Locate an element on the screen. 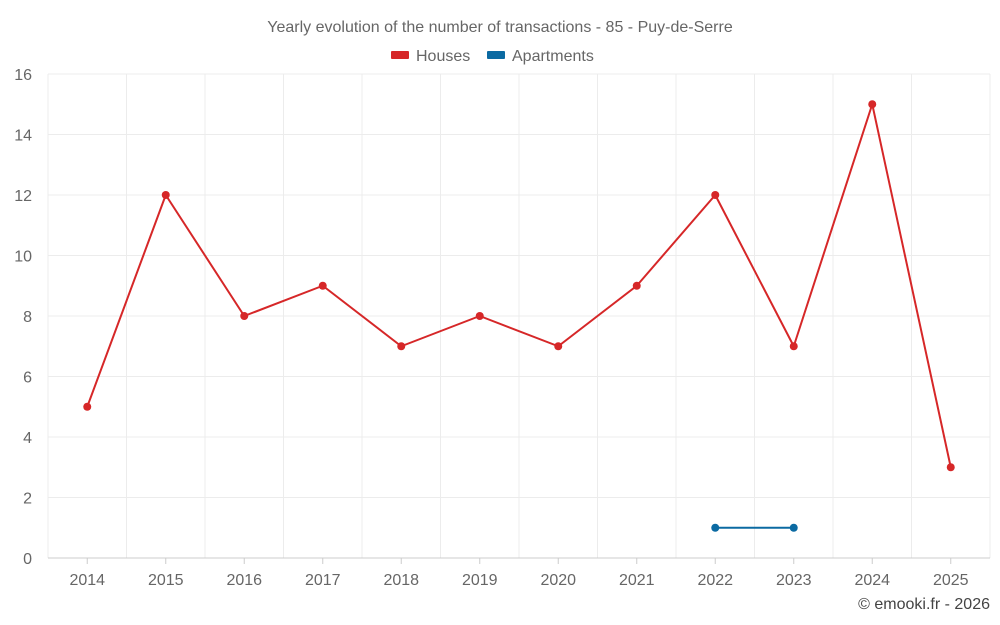 The width and height of the screenshot is (1000, 625). credit-text: © emooki.fr - 2026 is located at coordinates (924, 604).